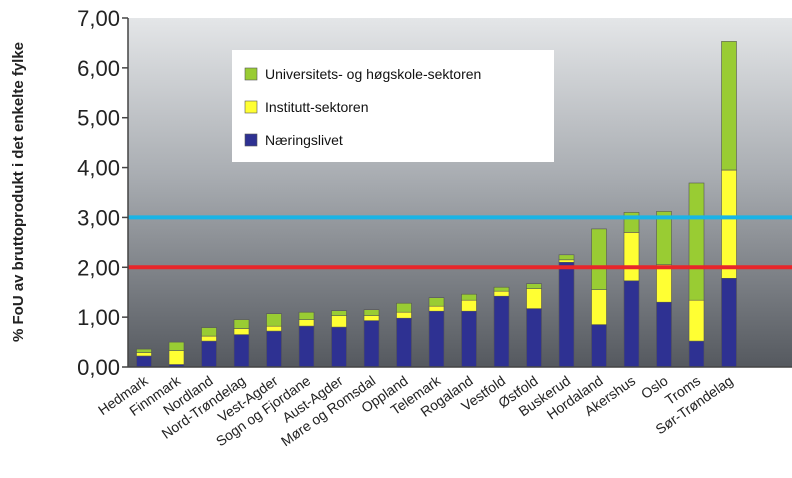  What do you see at coordinates (373, 74) in the screenshot?
I see `legend-label: Universitets- og høgskole-sektoren` at bounding box center [373, 74].